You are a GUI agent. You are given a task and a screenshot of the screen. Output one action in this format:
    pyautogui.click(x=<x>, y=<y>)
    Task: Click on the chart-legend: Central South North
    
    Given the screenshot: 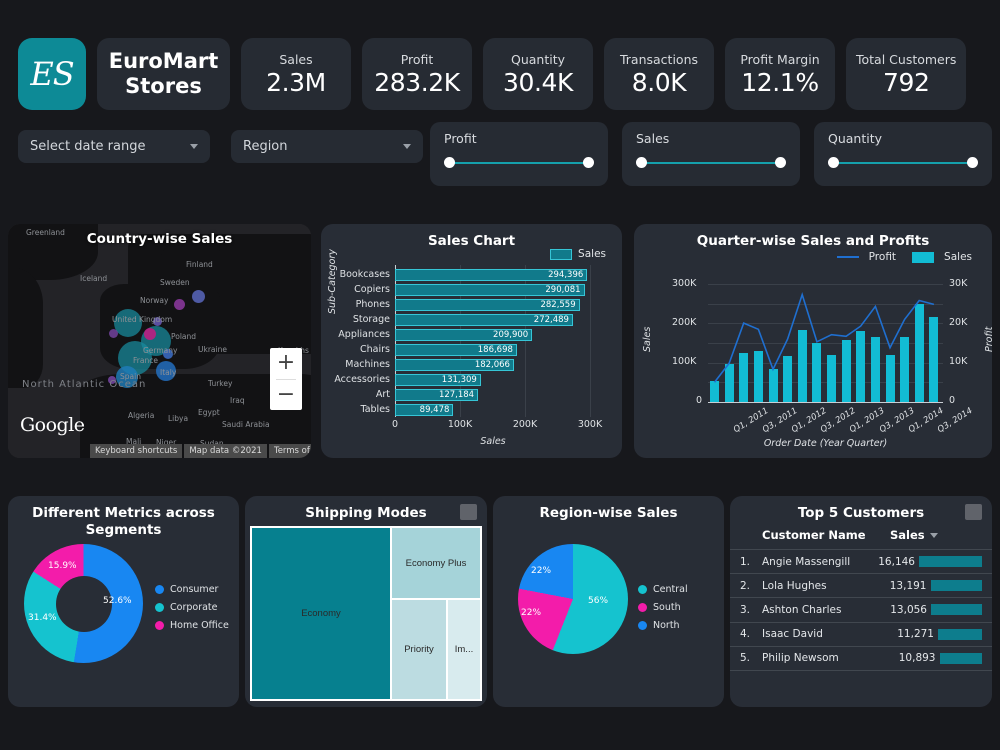 What is the action you would take?
    pyautogui.click(x=663, y=607)
    